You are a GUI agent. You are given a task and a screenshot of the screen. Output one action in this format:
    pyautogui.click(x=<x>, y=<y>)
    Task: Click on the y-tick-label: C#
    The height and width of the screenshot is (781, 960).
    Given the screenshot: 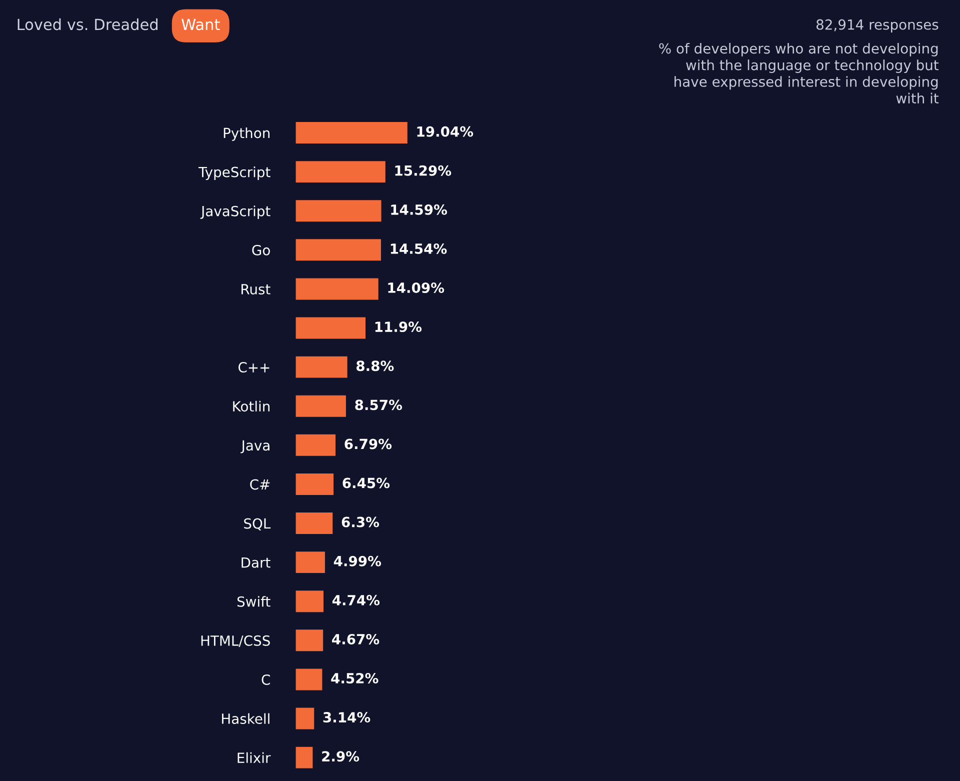 What is the action you would take?
    pyautogui.click(x=260, y=484)
    